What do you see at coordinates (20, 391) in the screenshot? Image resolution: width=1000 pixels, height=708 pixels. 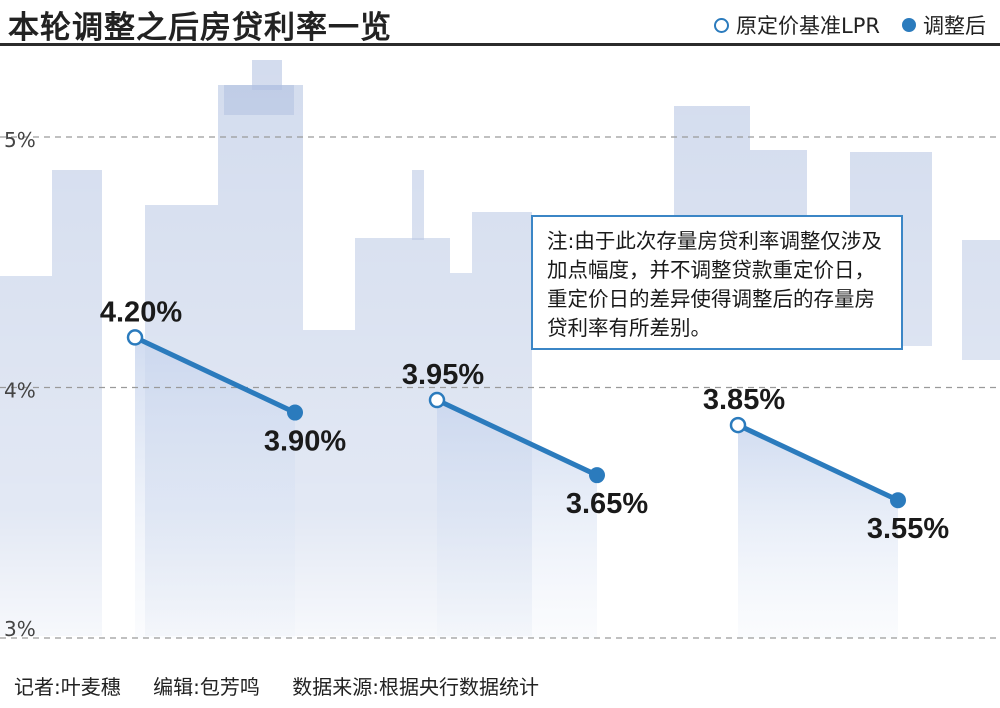 I see `y-tick-label: 4%` at bounding box center [20, 391].